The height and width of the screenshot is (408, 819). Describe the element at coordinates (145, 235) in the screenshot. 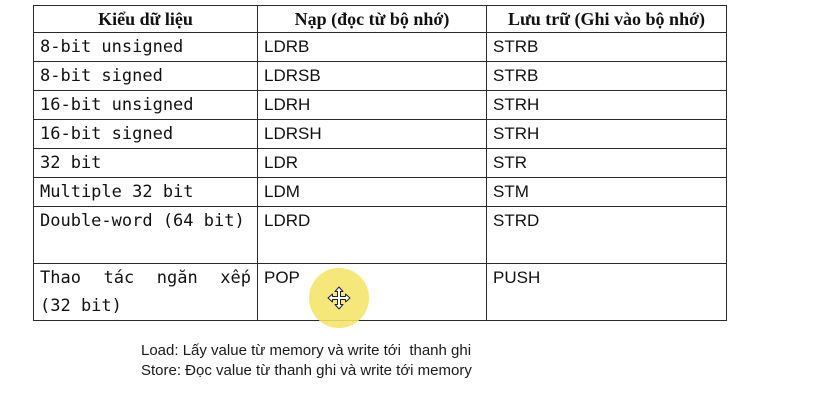

I see `cell-data-type: Double-word (64 bit)` at that location.